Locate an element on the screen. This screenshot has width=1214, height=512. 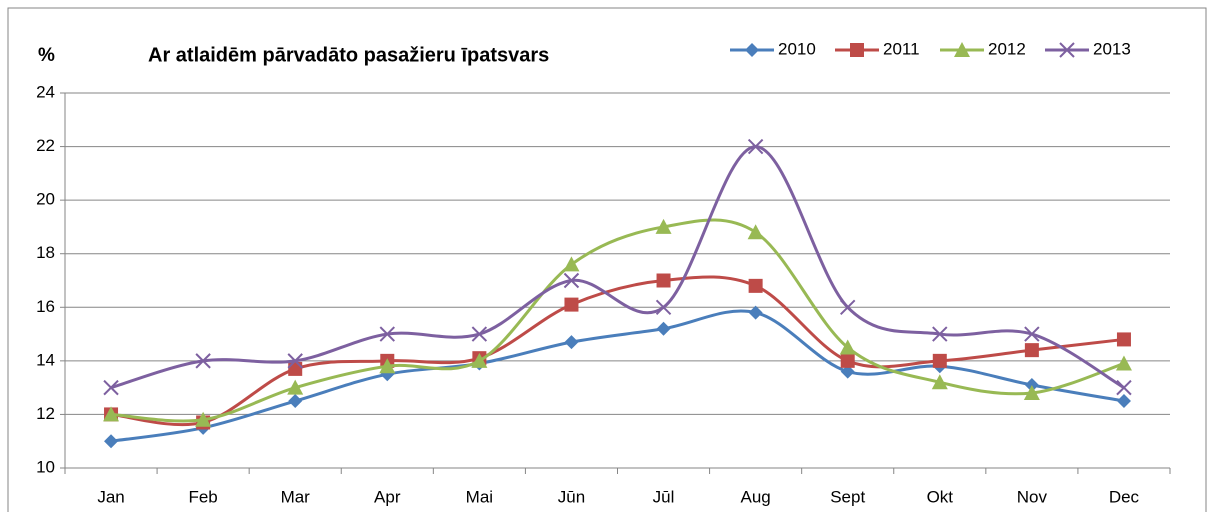
legend-label: 2012 is located at coordinates (1007, 48).